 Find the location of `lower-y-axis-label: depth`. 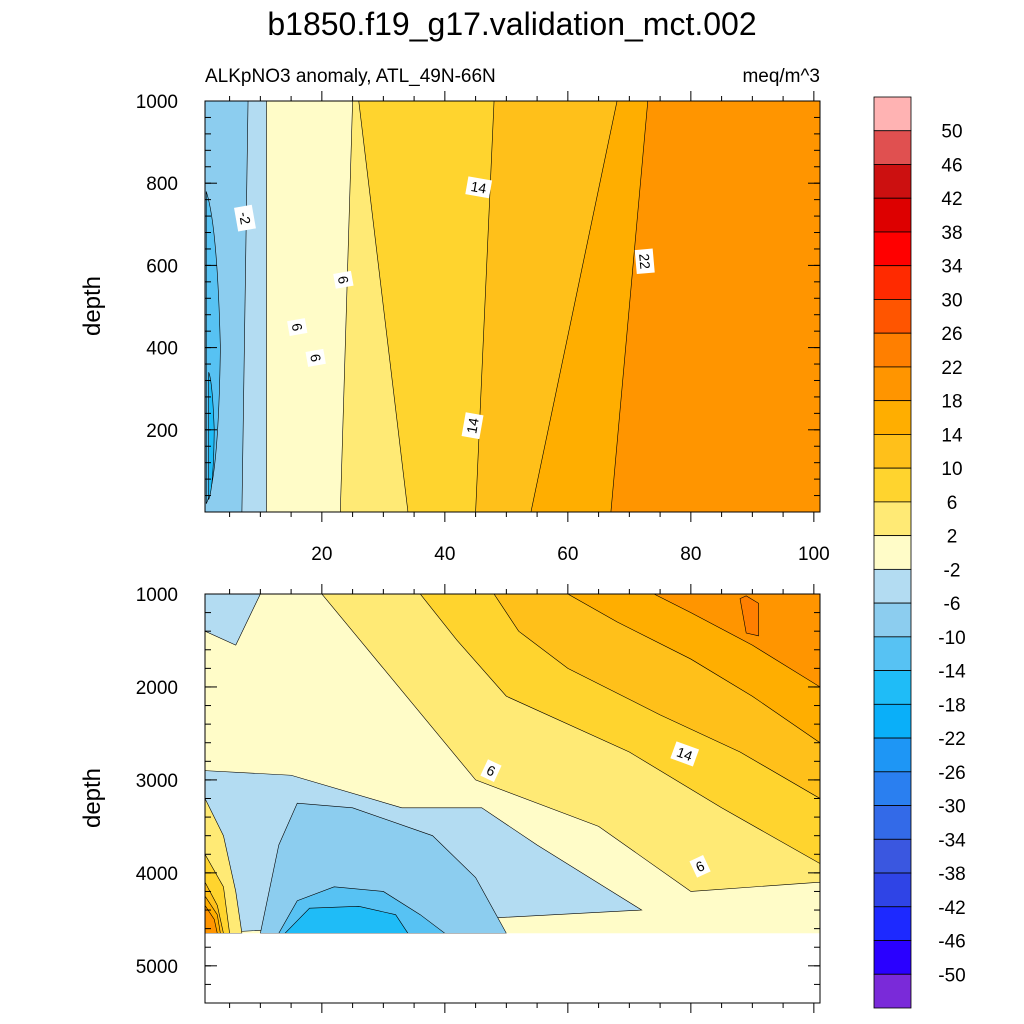

lower-y-axis-label: depth is located at coordinates (92, 798).